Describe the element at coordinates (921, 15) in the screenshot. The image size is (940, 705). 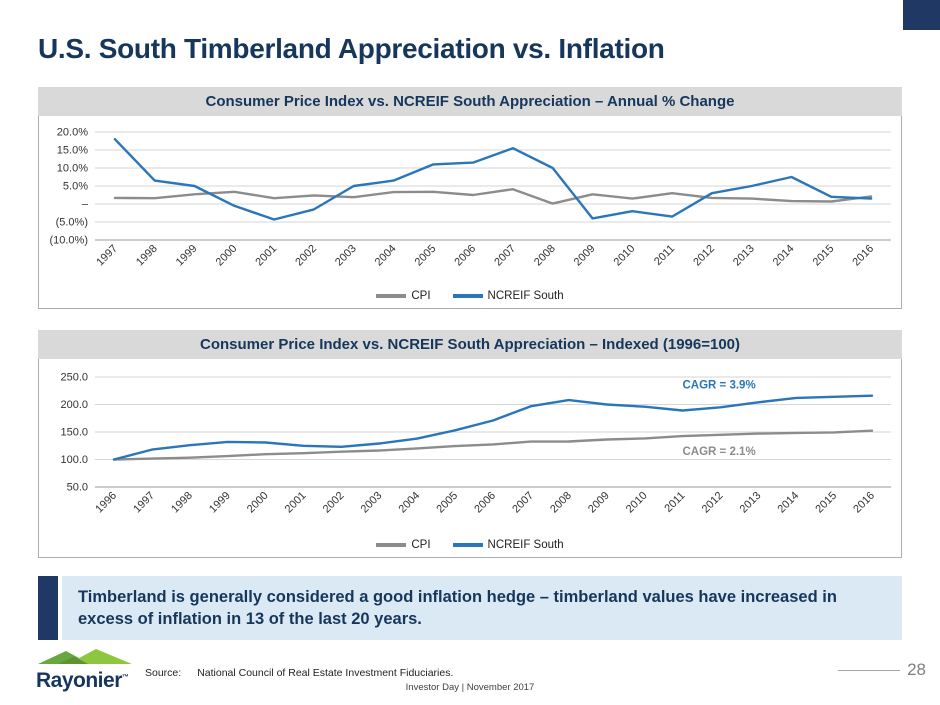
I see `corner-accent-block` at that location.